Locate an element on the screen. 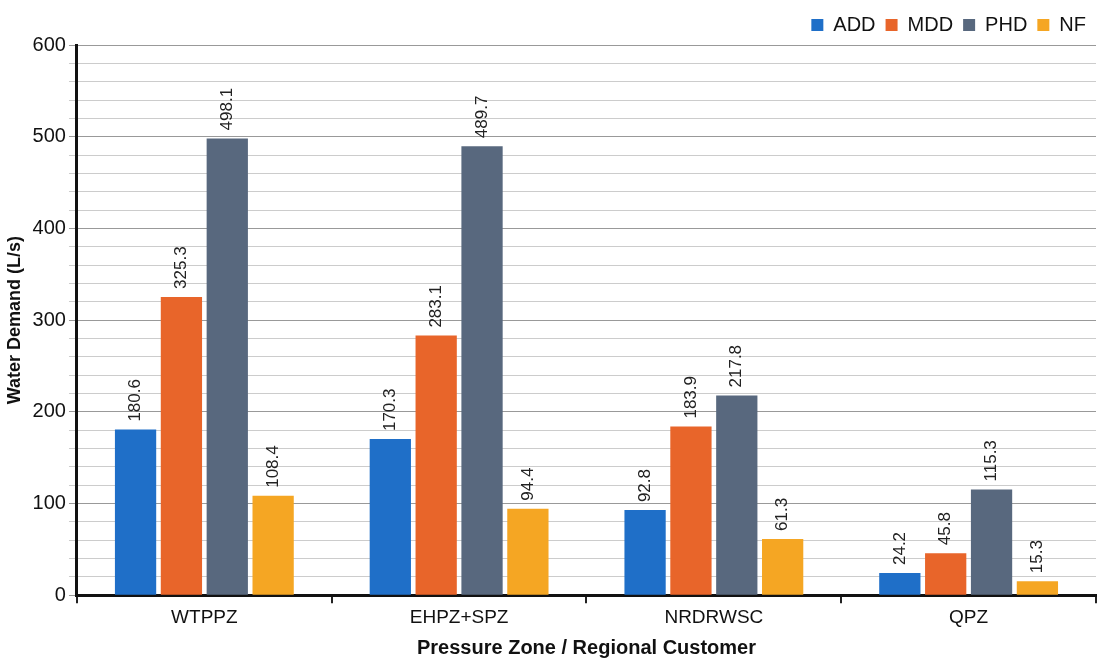 Image resolution: width=1106 pixels, height=664 pixels. y-tick-label: 400 is located at coordinates (49, 226).